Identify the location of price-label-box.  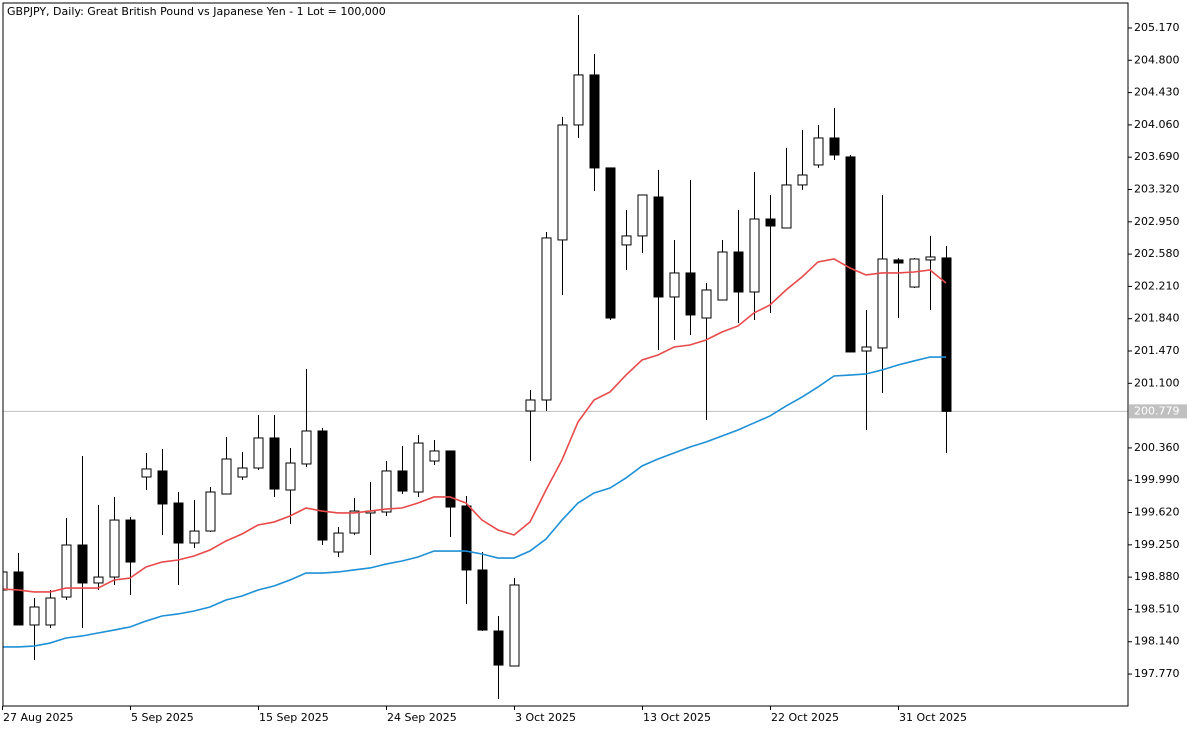
(1158, 411).